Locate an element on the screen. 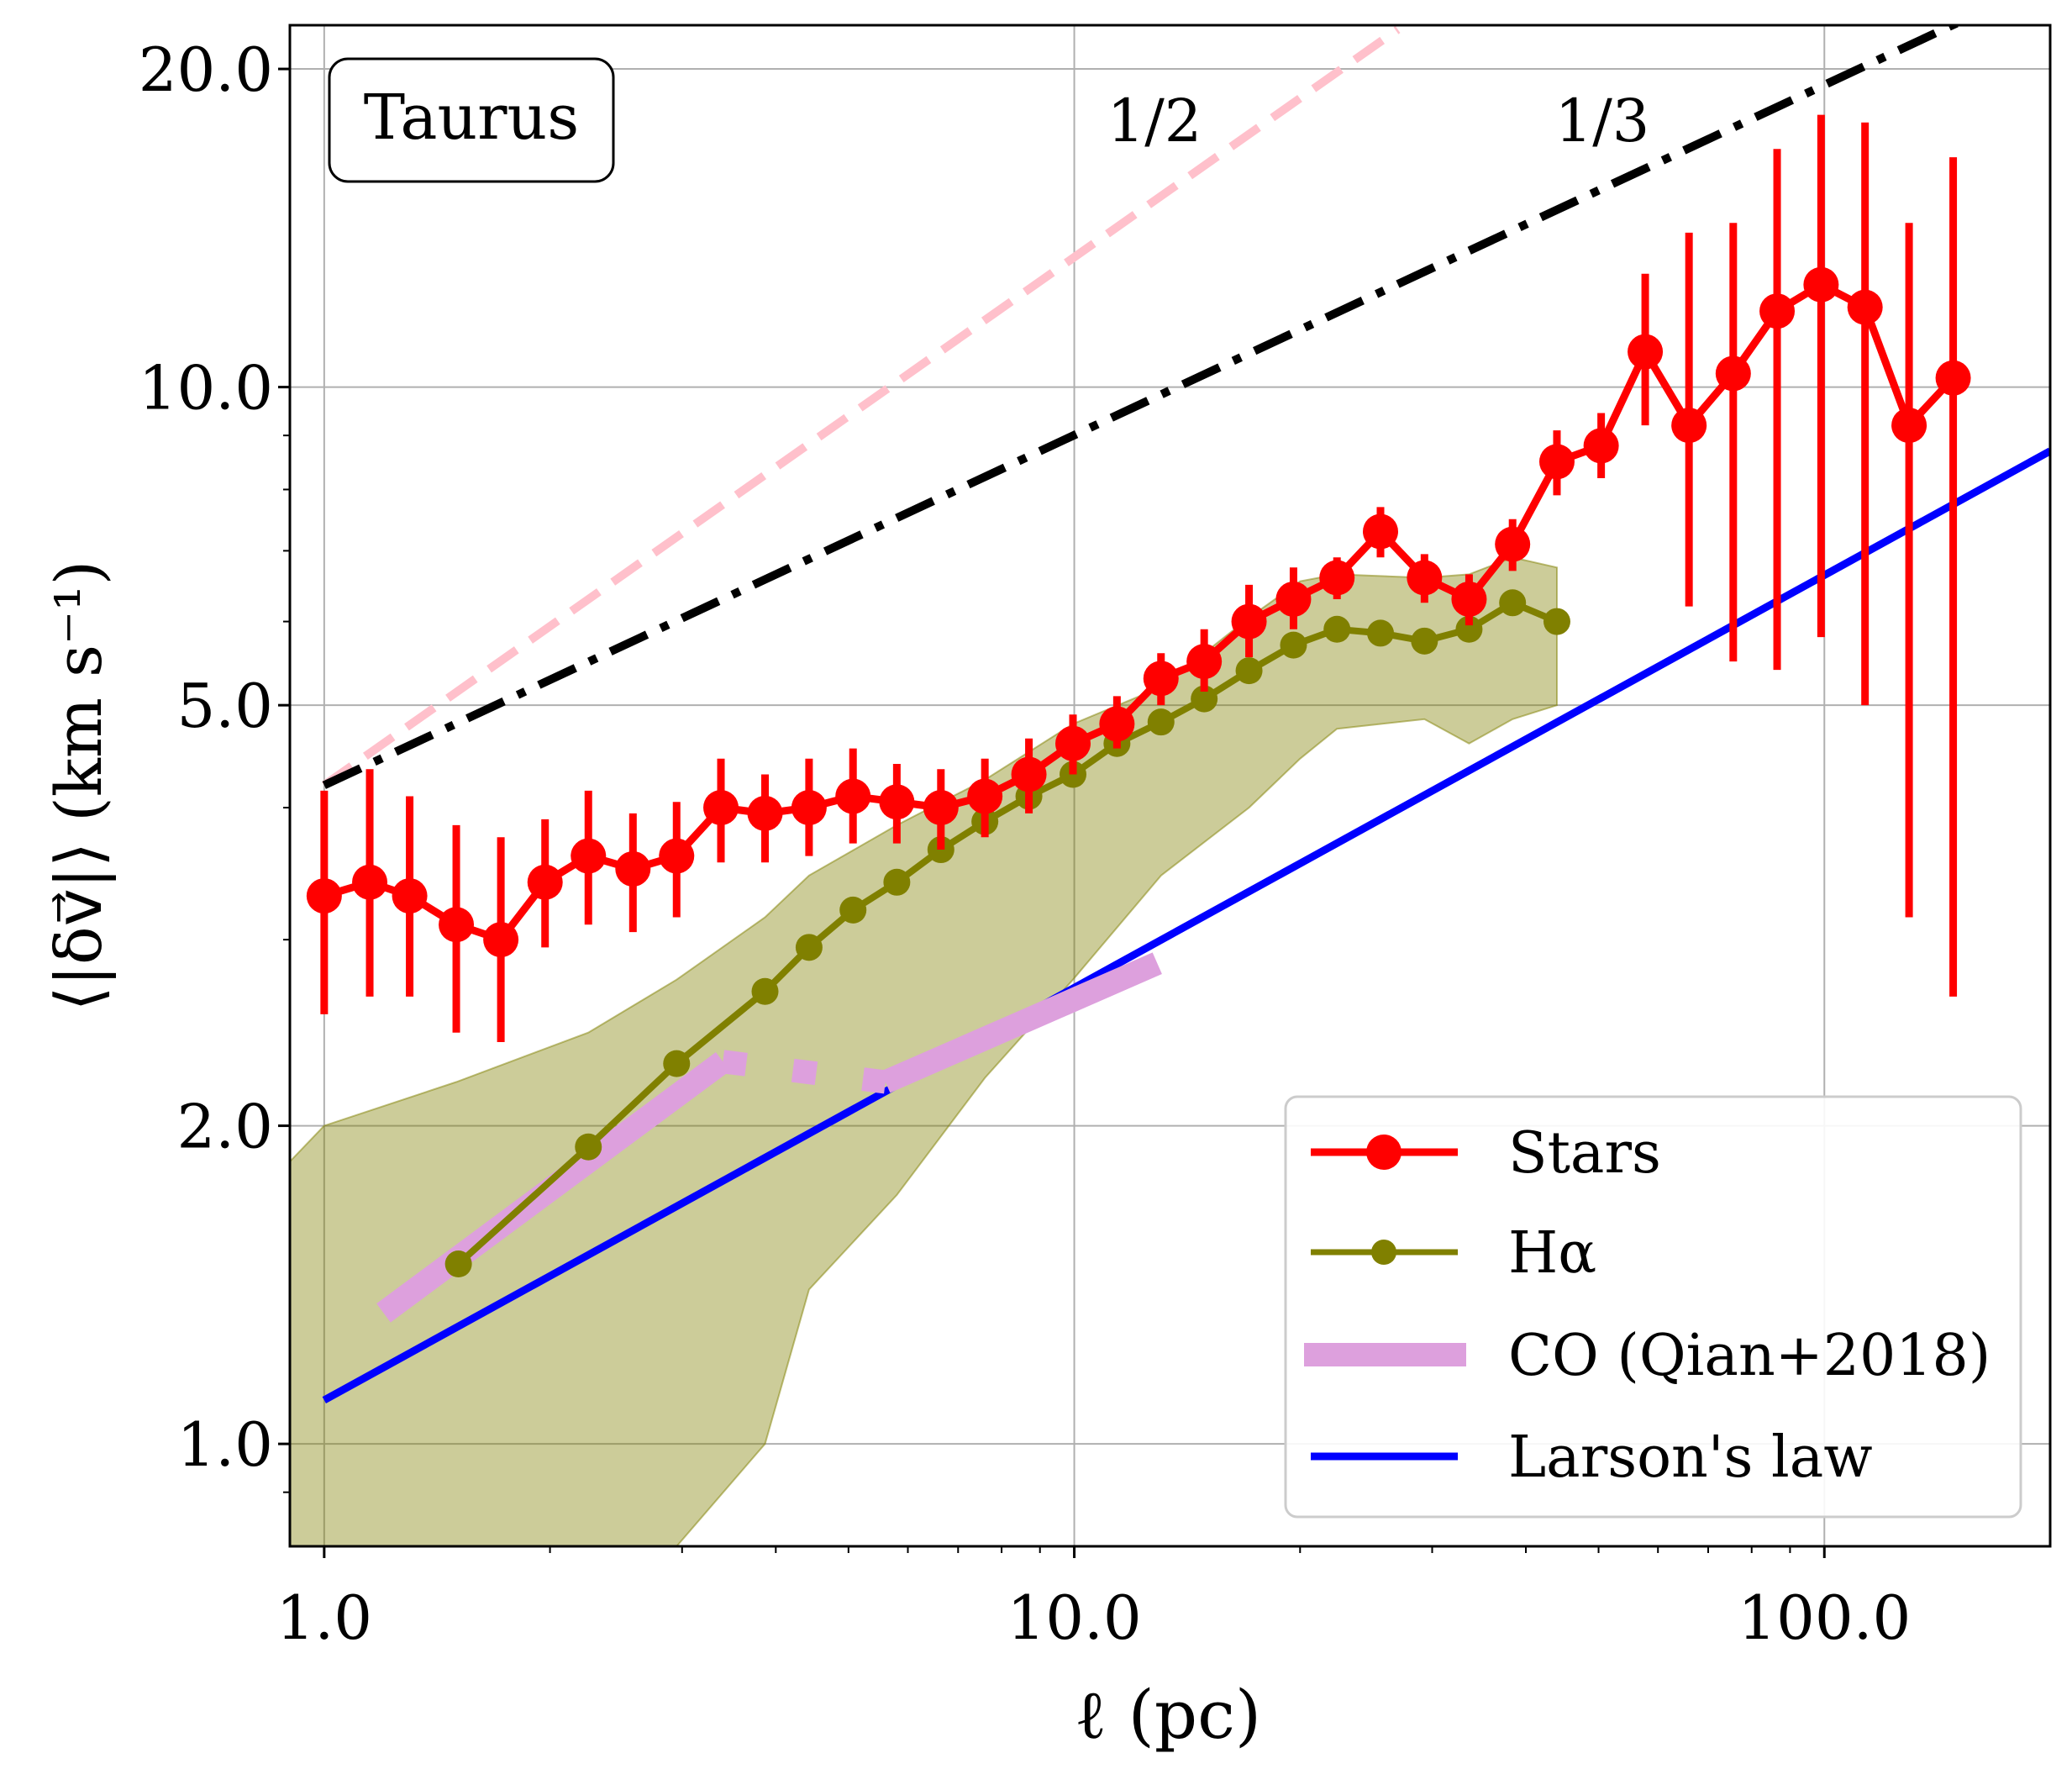 This screenshot has height=1769, width=2072. legend: Stars Hα CO (Qian+2018) Larson's law is located at coordinates (1653, 1307).